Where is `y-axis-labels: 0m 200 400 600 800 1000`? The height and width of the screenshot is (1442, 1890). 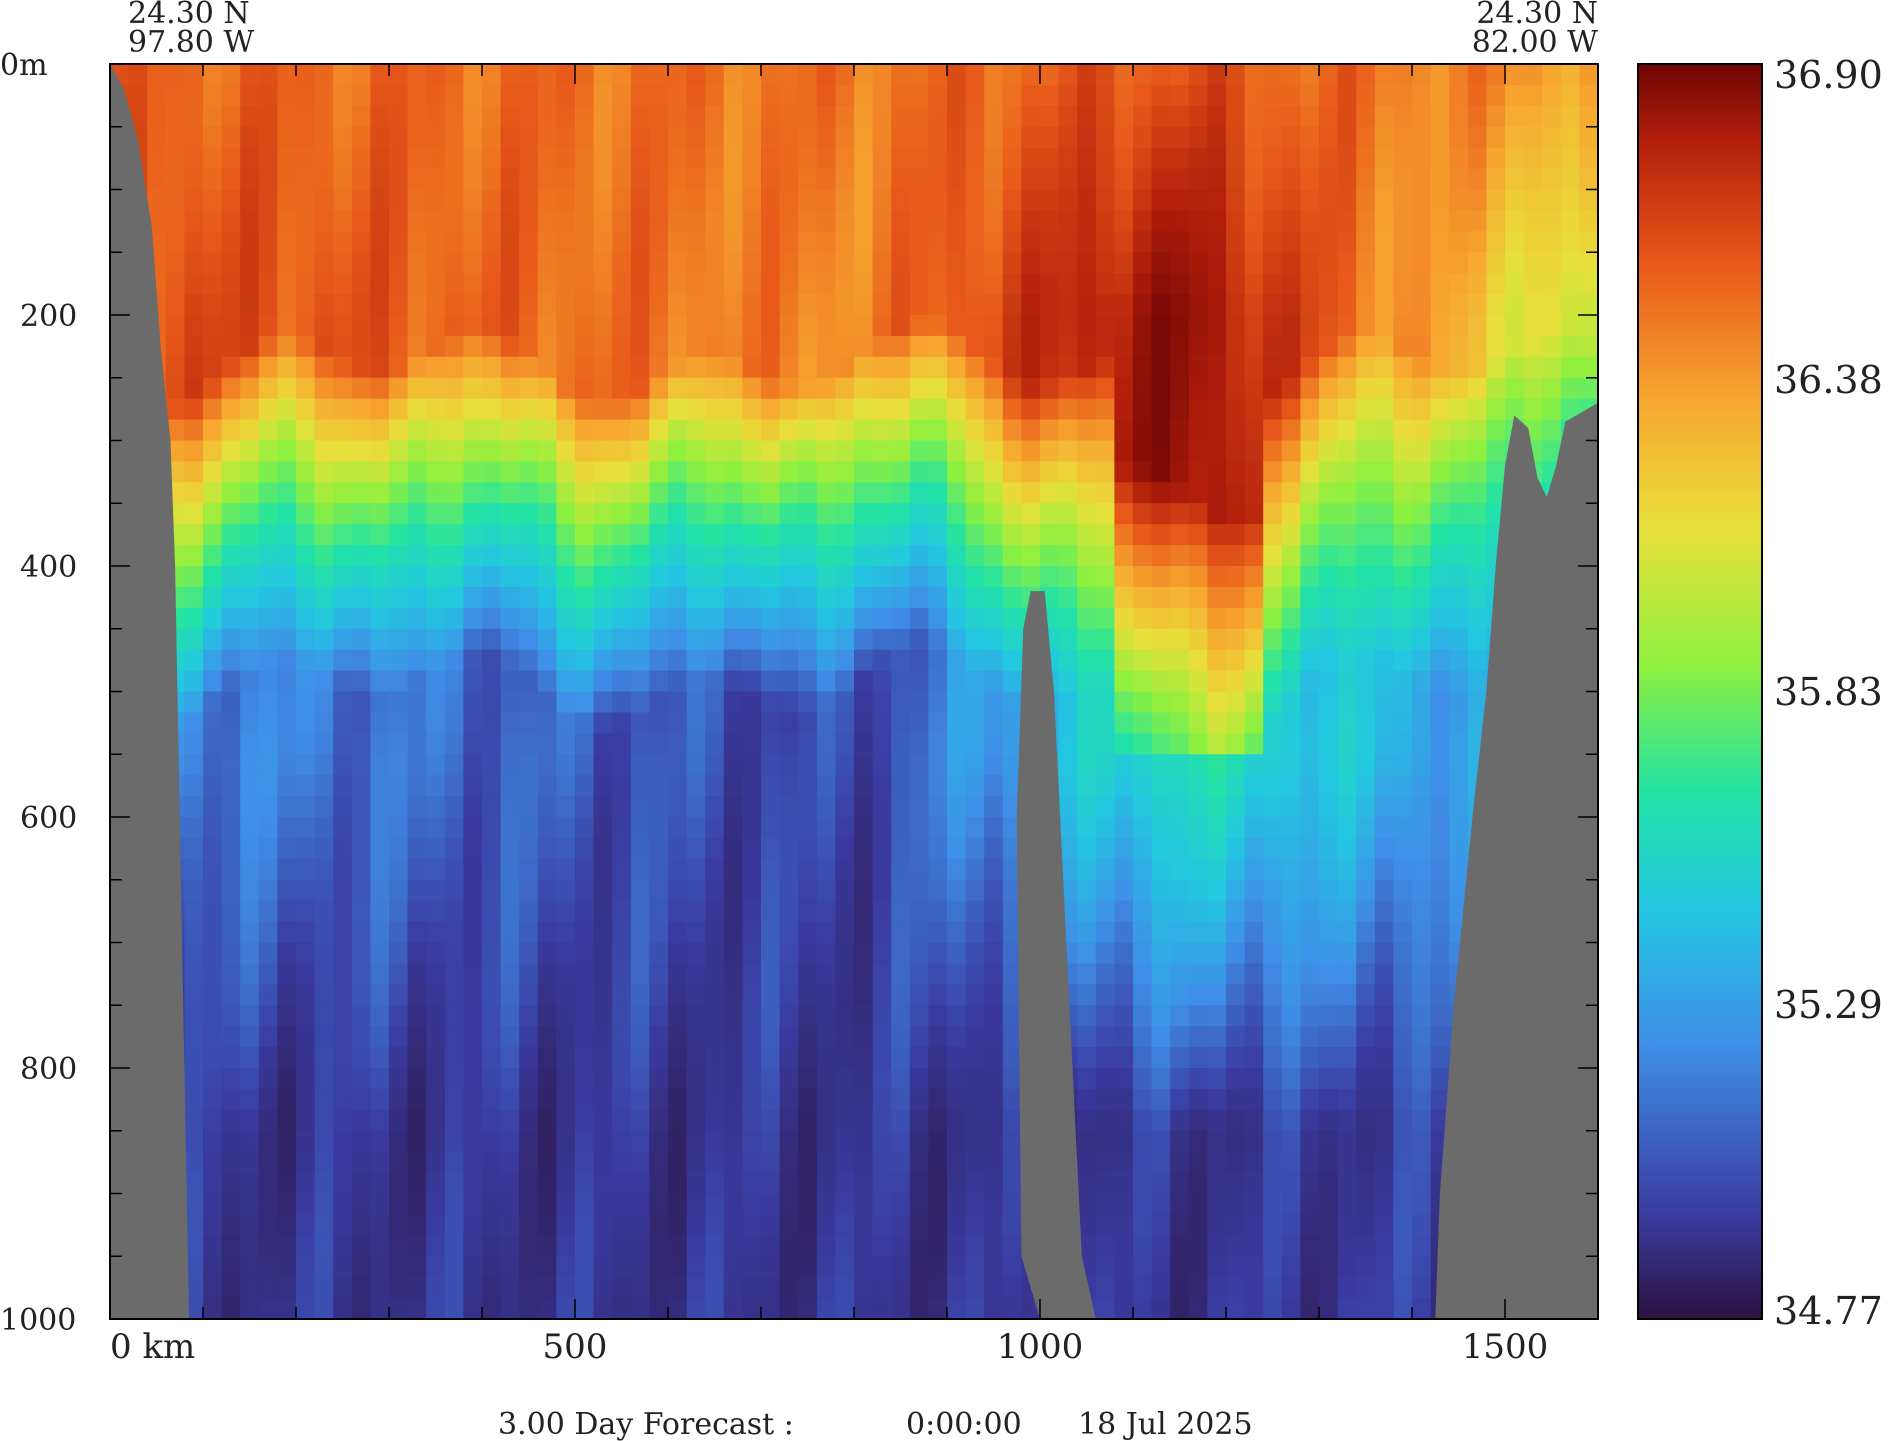 y-axis-labels: 0m 200 400 600 800 1000 is located at coordinates (38, 693).